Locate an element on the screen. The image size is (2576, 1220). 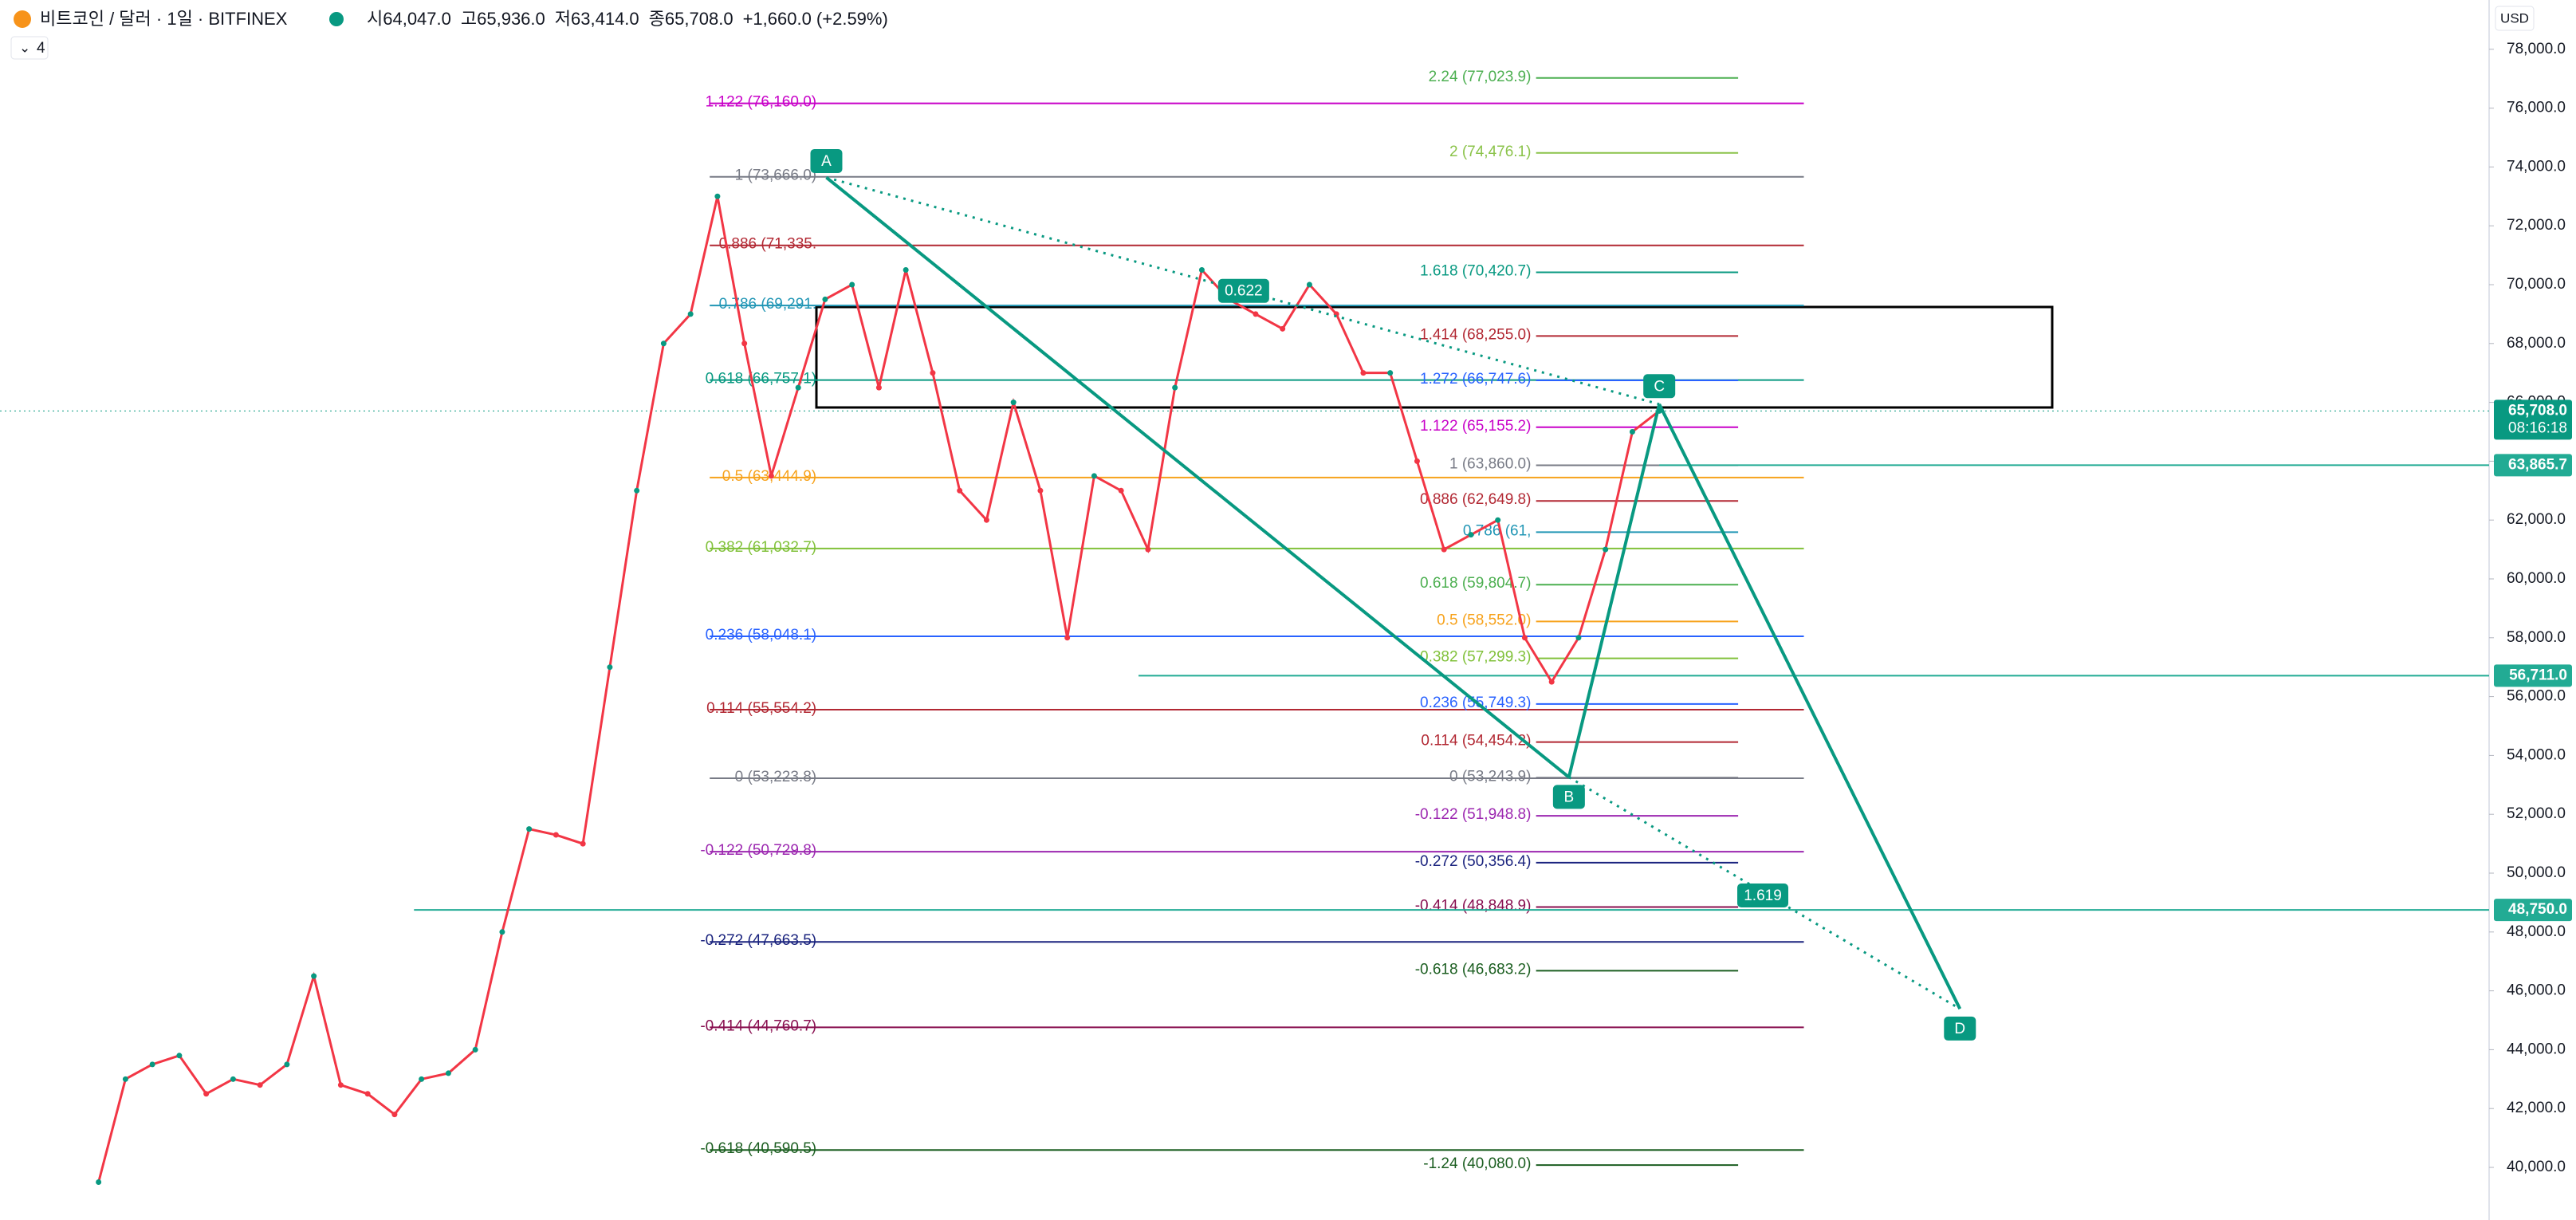
fib-label: 0.5 (58,552.0) is located at coordinates (1484, 620).